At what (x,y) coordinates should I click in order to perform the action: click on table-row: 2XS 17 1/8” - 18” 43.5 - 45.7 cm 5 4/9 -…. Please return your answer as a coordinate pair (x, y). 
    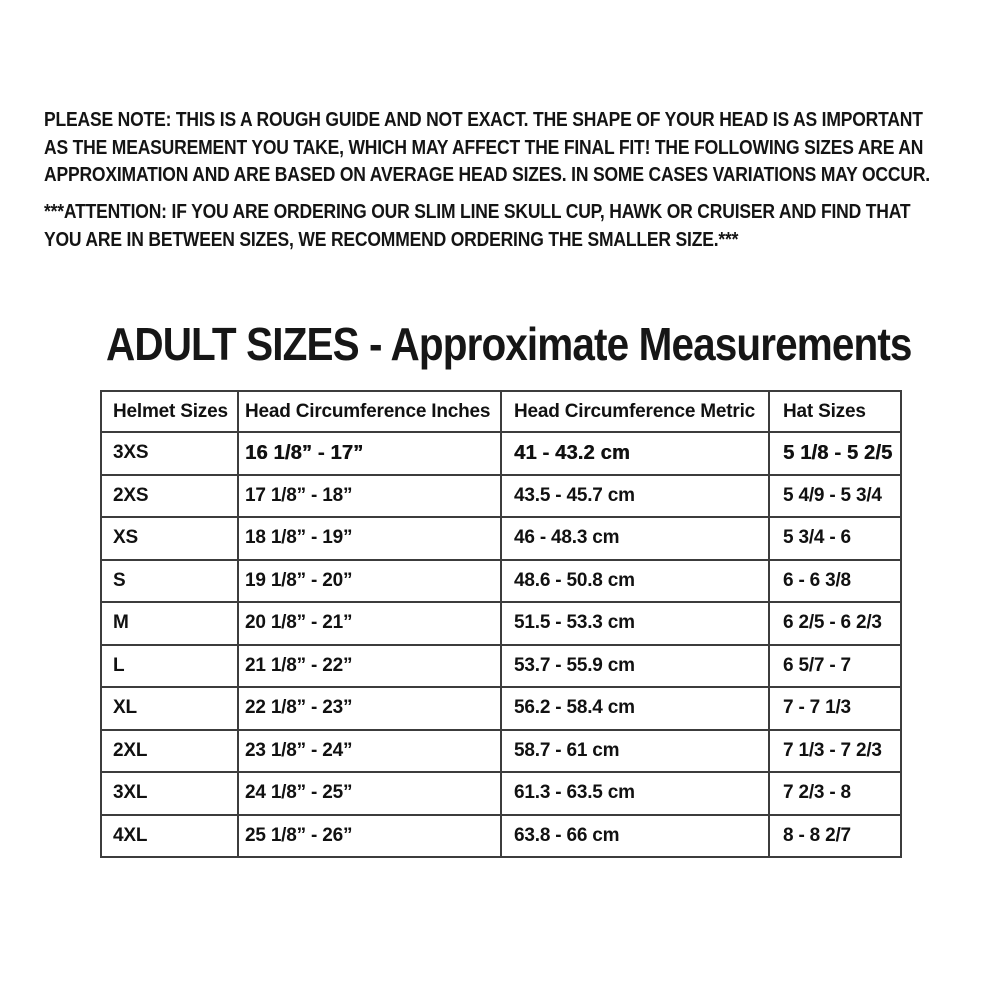
    Looking at the image, I should click on (501, 495).